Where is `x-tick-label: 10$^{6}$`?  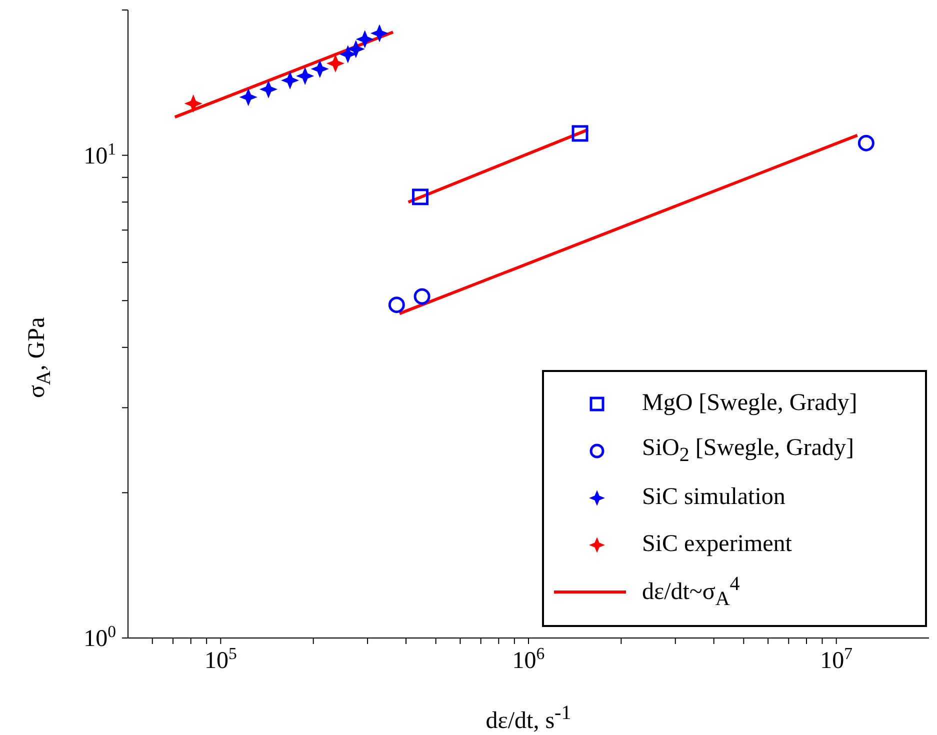 x-tick-label: 10$^{6}$ is located at coordinates (528, 659).